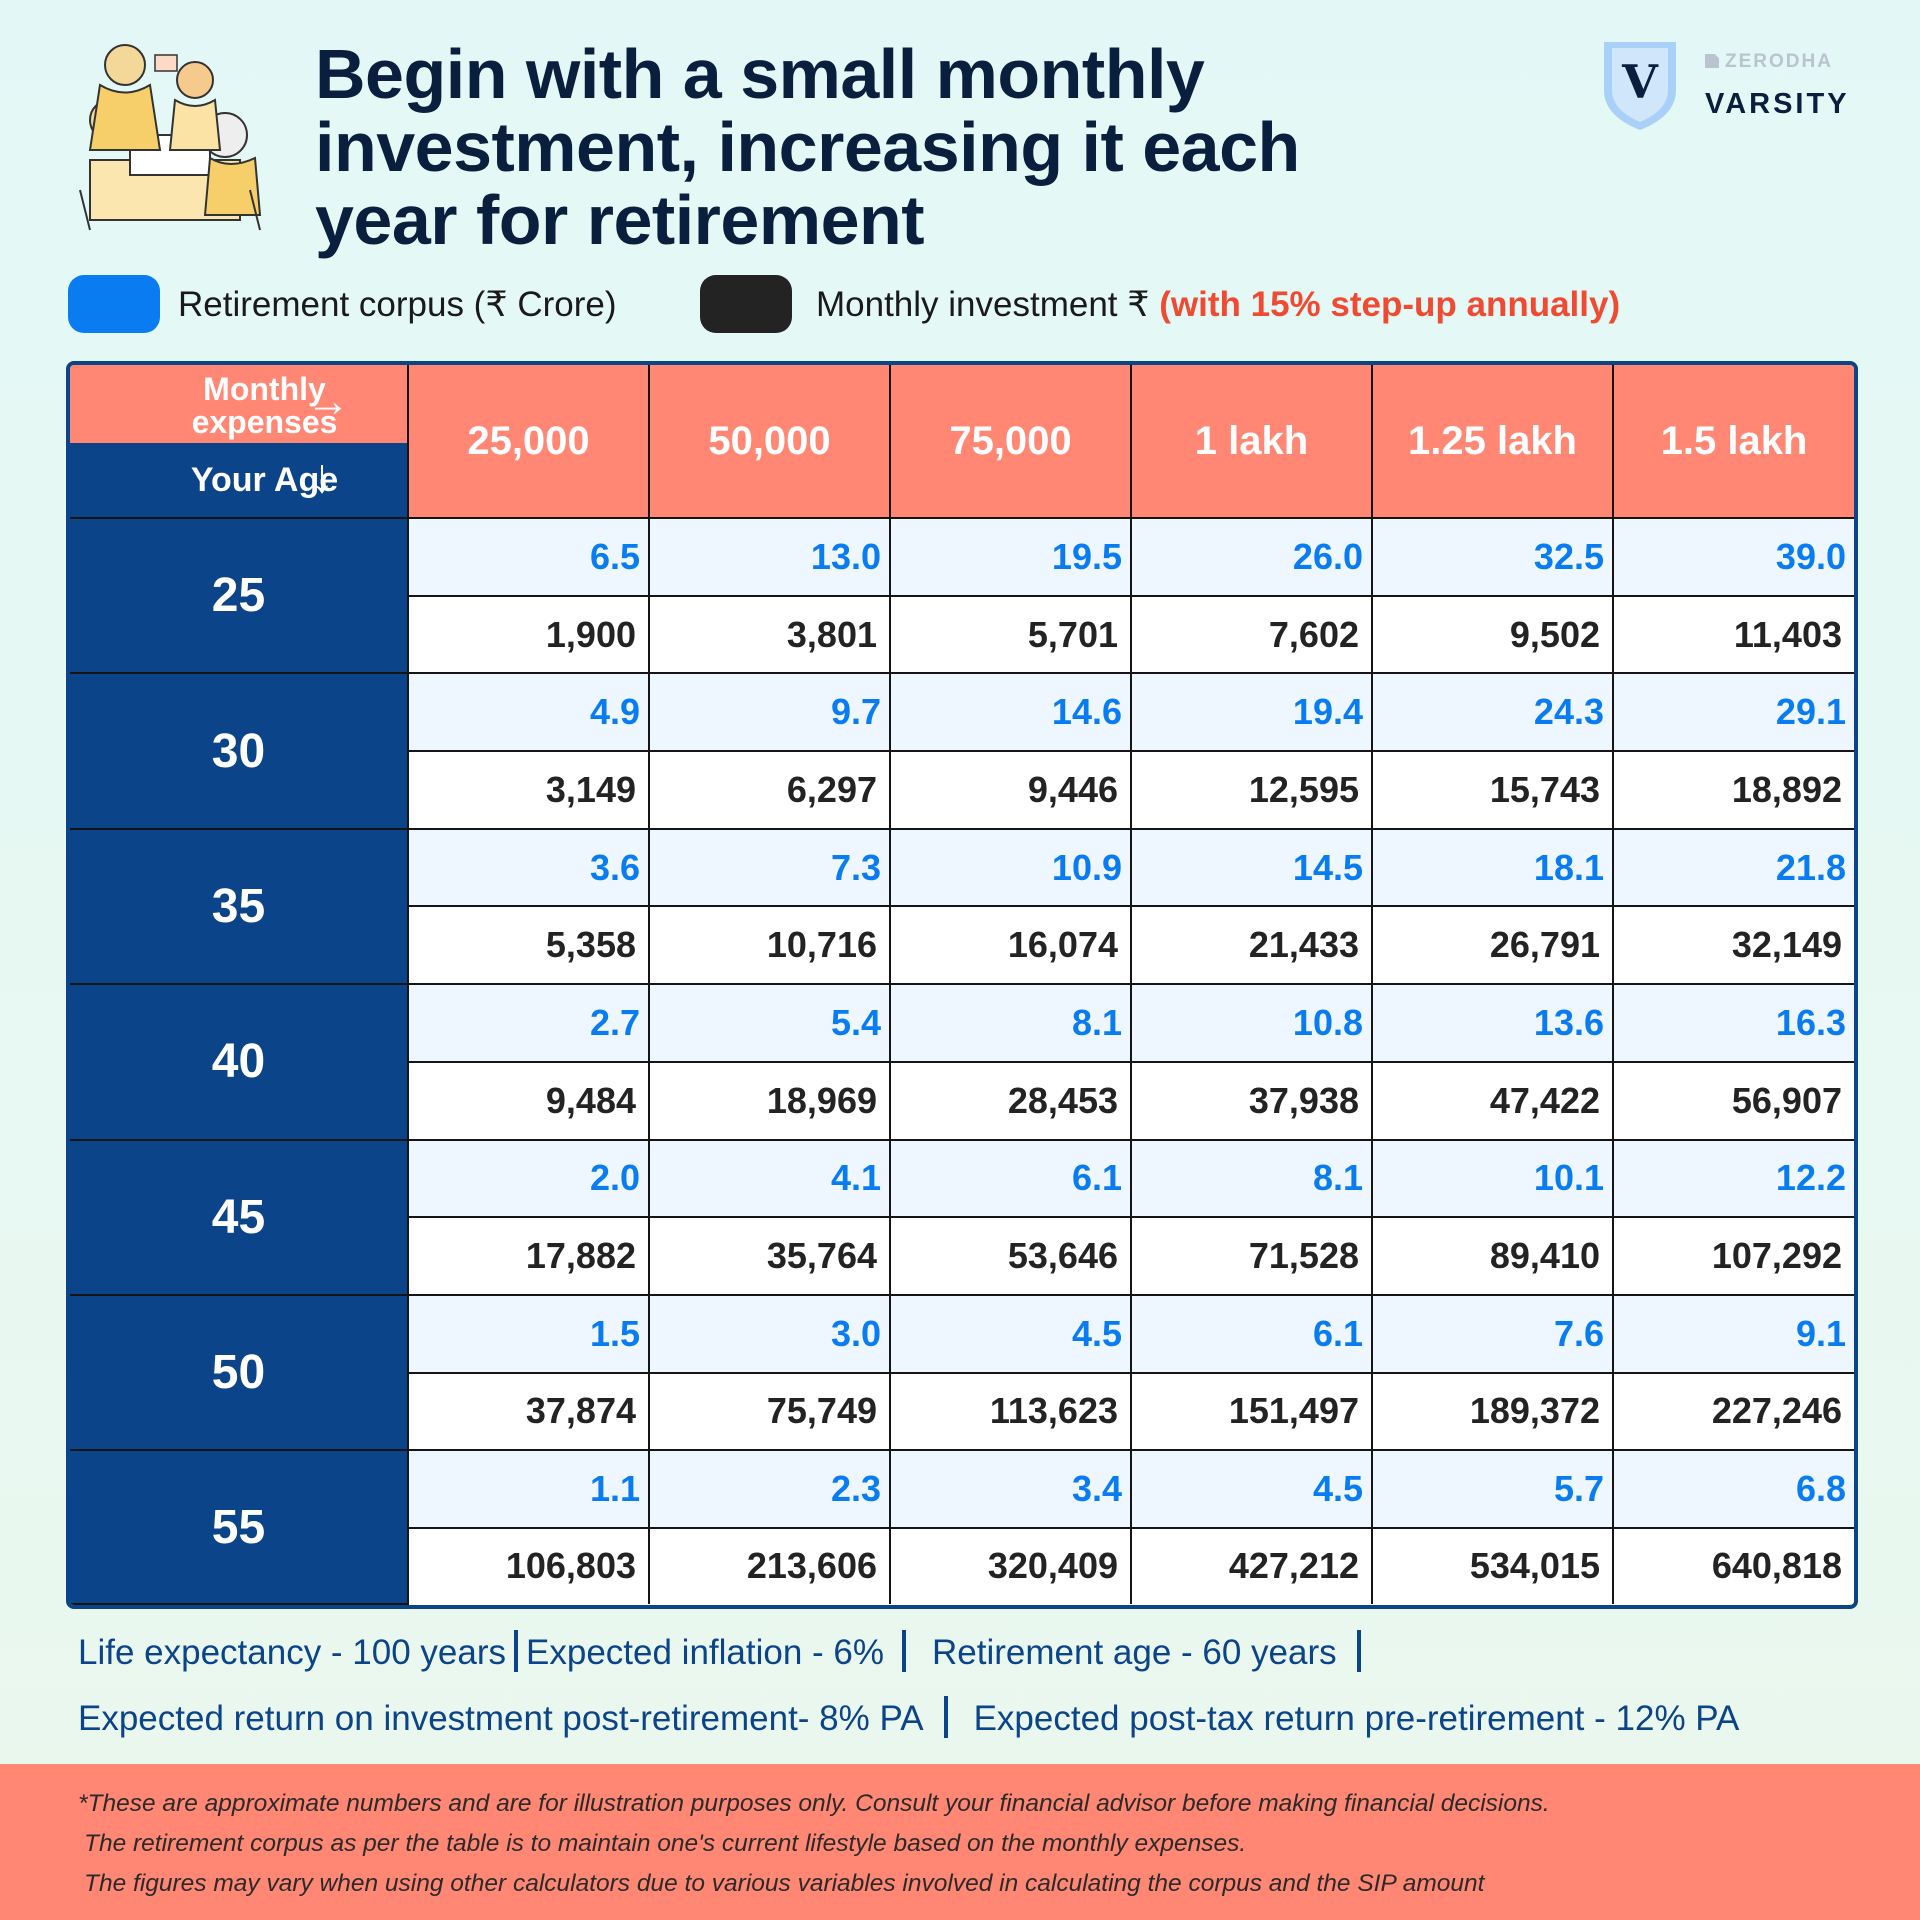  Describe the element at coordinates (528, 945) in the screenshot. I see `investment-cell: 5,358` at that location.